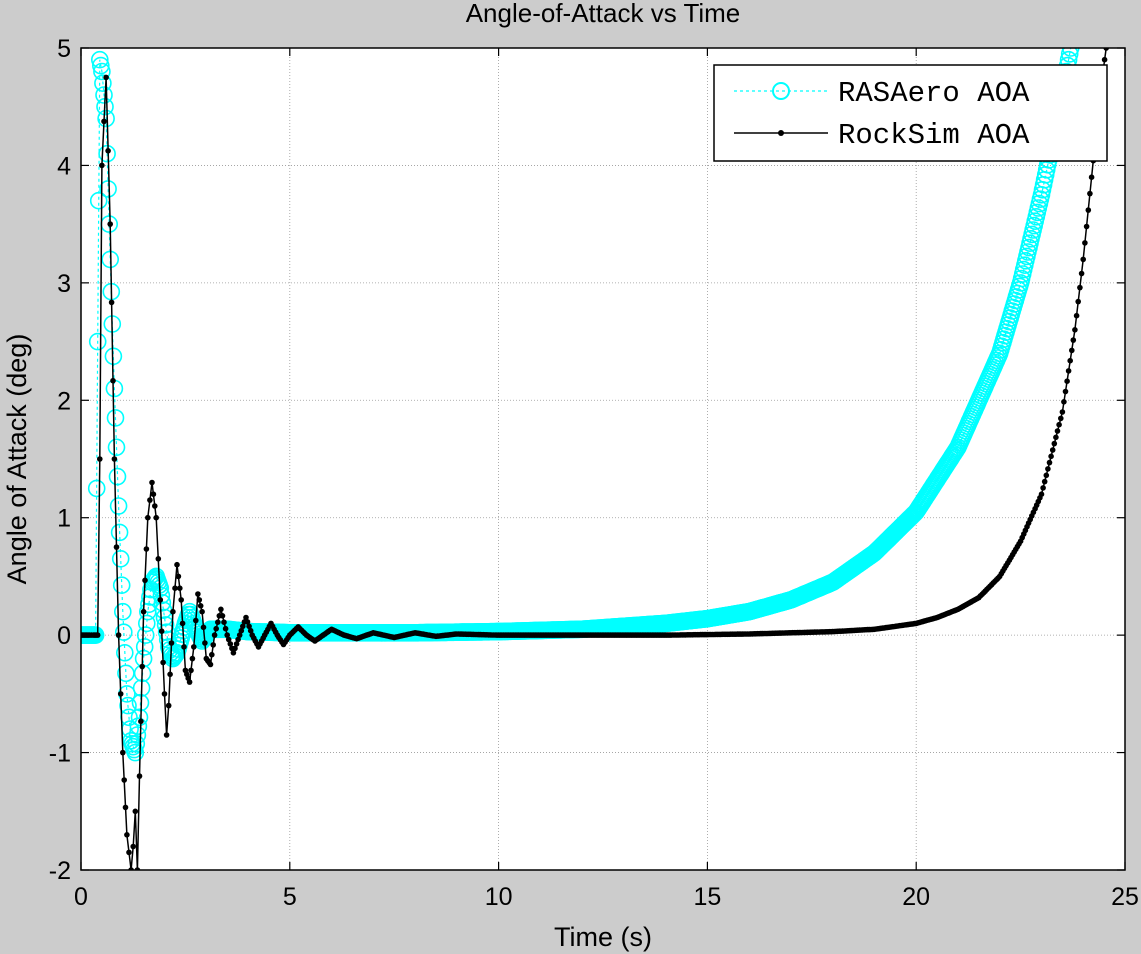 This screenshot has height=954, width=1141. What do you see at coordinates (60, 754) in the screenshot?
I see `y-tick-label: -1` at bounding box center [60, 754].